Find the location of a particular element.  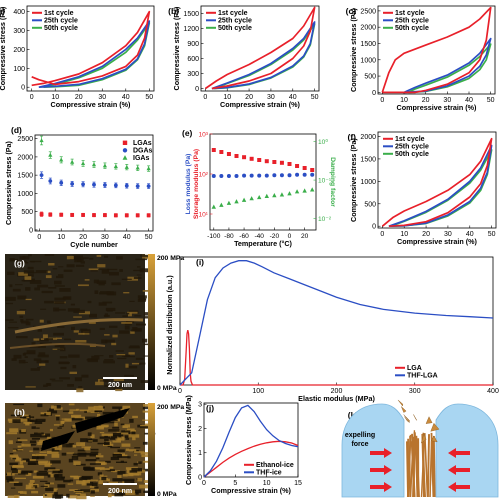

ice-cone-left is located at coordinates (373, 450).